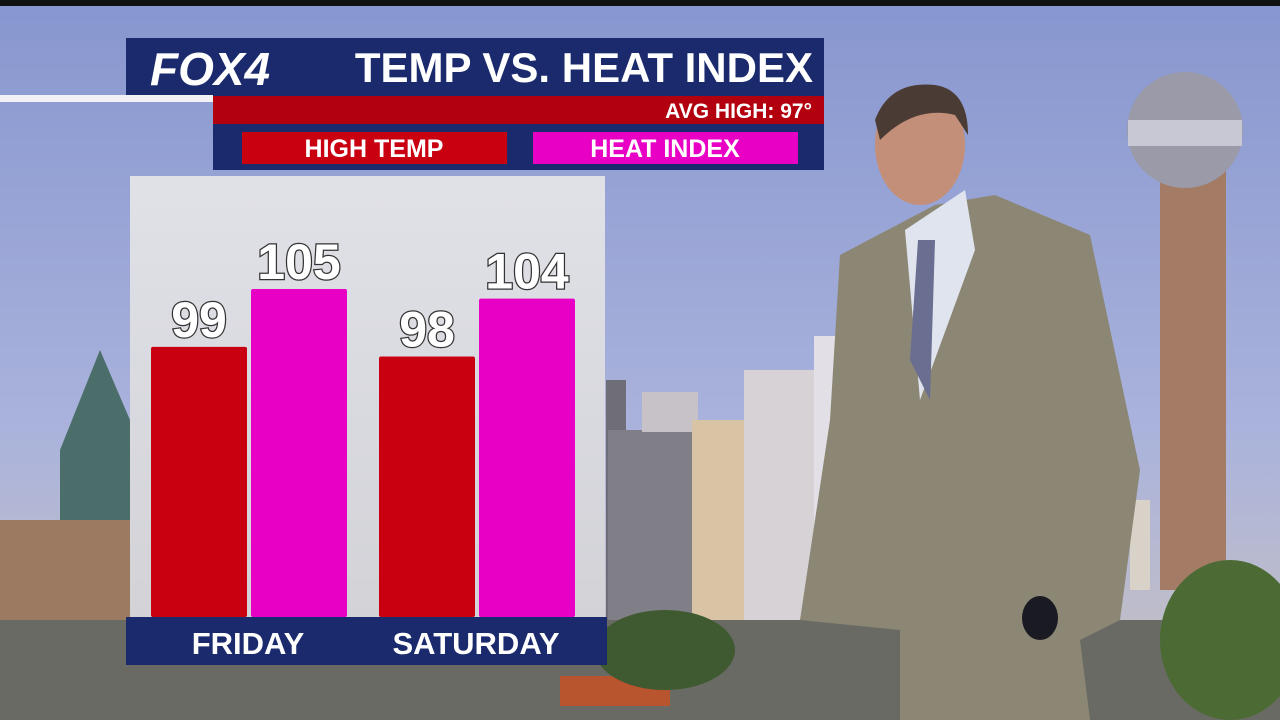 The image size is (1280, 720). Describe the element at coordinates (520, 148) in the screenshot. I see `legend: HIGH TEMP HEAT INDEX` at that location.